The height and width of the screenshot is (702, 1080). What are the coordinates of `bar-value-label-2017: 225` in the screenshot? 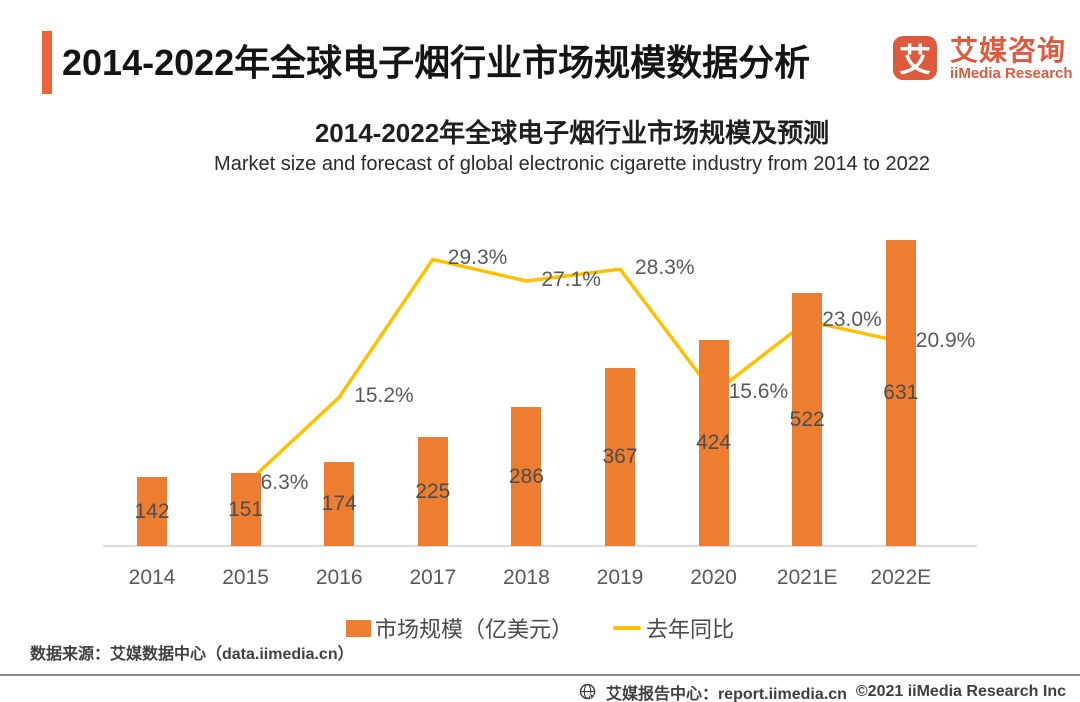 It's located at (433, 491).